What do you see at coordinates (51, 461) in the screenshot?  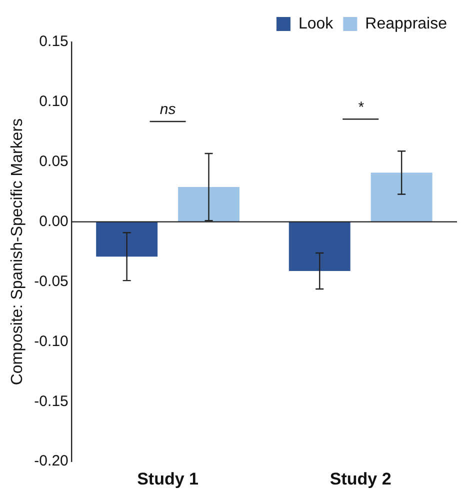 I see `y-tick-label: -0.20` at bounding box center [51, 461].